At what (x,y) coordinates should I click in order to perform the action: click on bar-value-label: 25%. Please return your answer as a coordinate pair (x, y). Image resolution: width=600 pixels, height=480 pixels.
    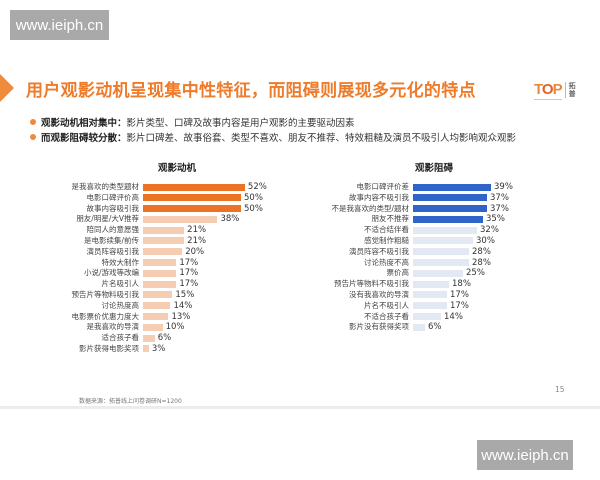
    Looking at the image, I should click on (475, 273).